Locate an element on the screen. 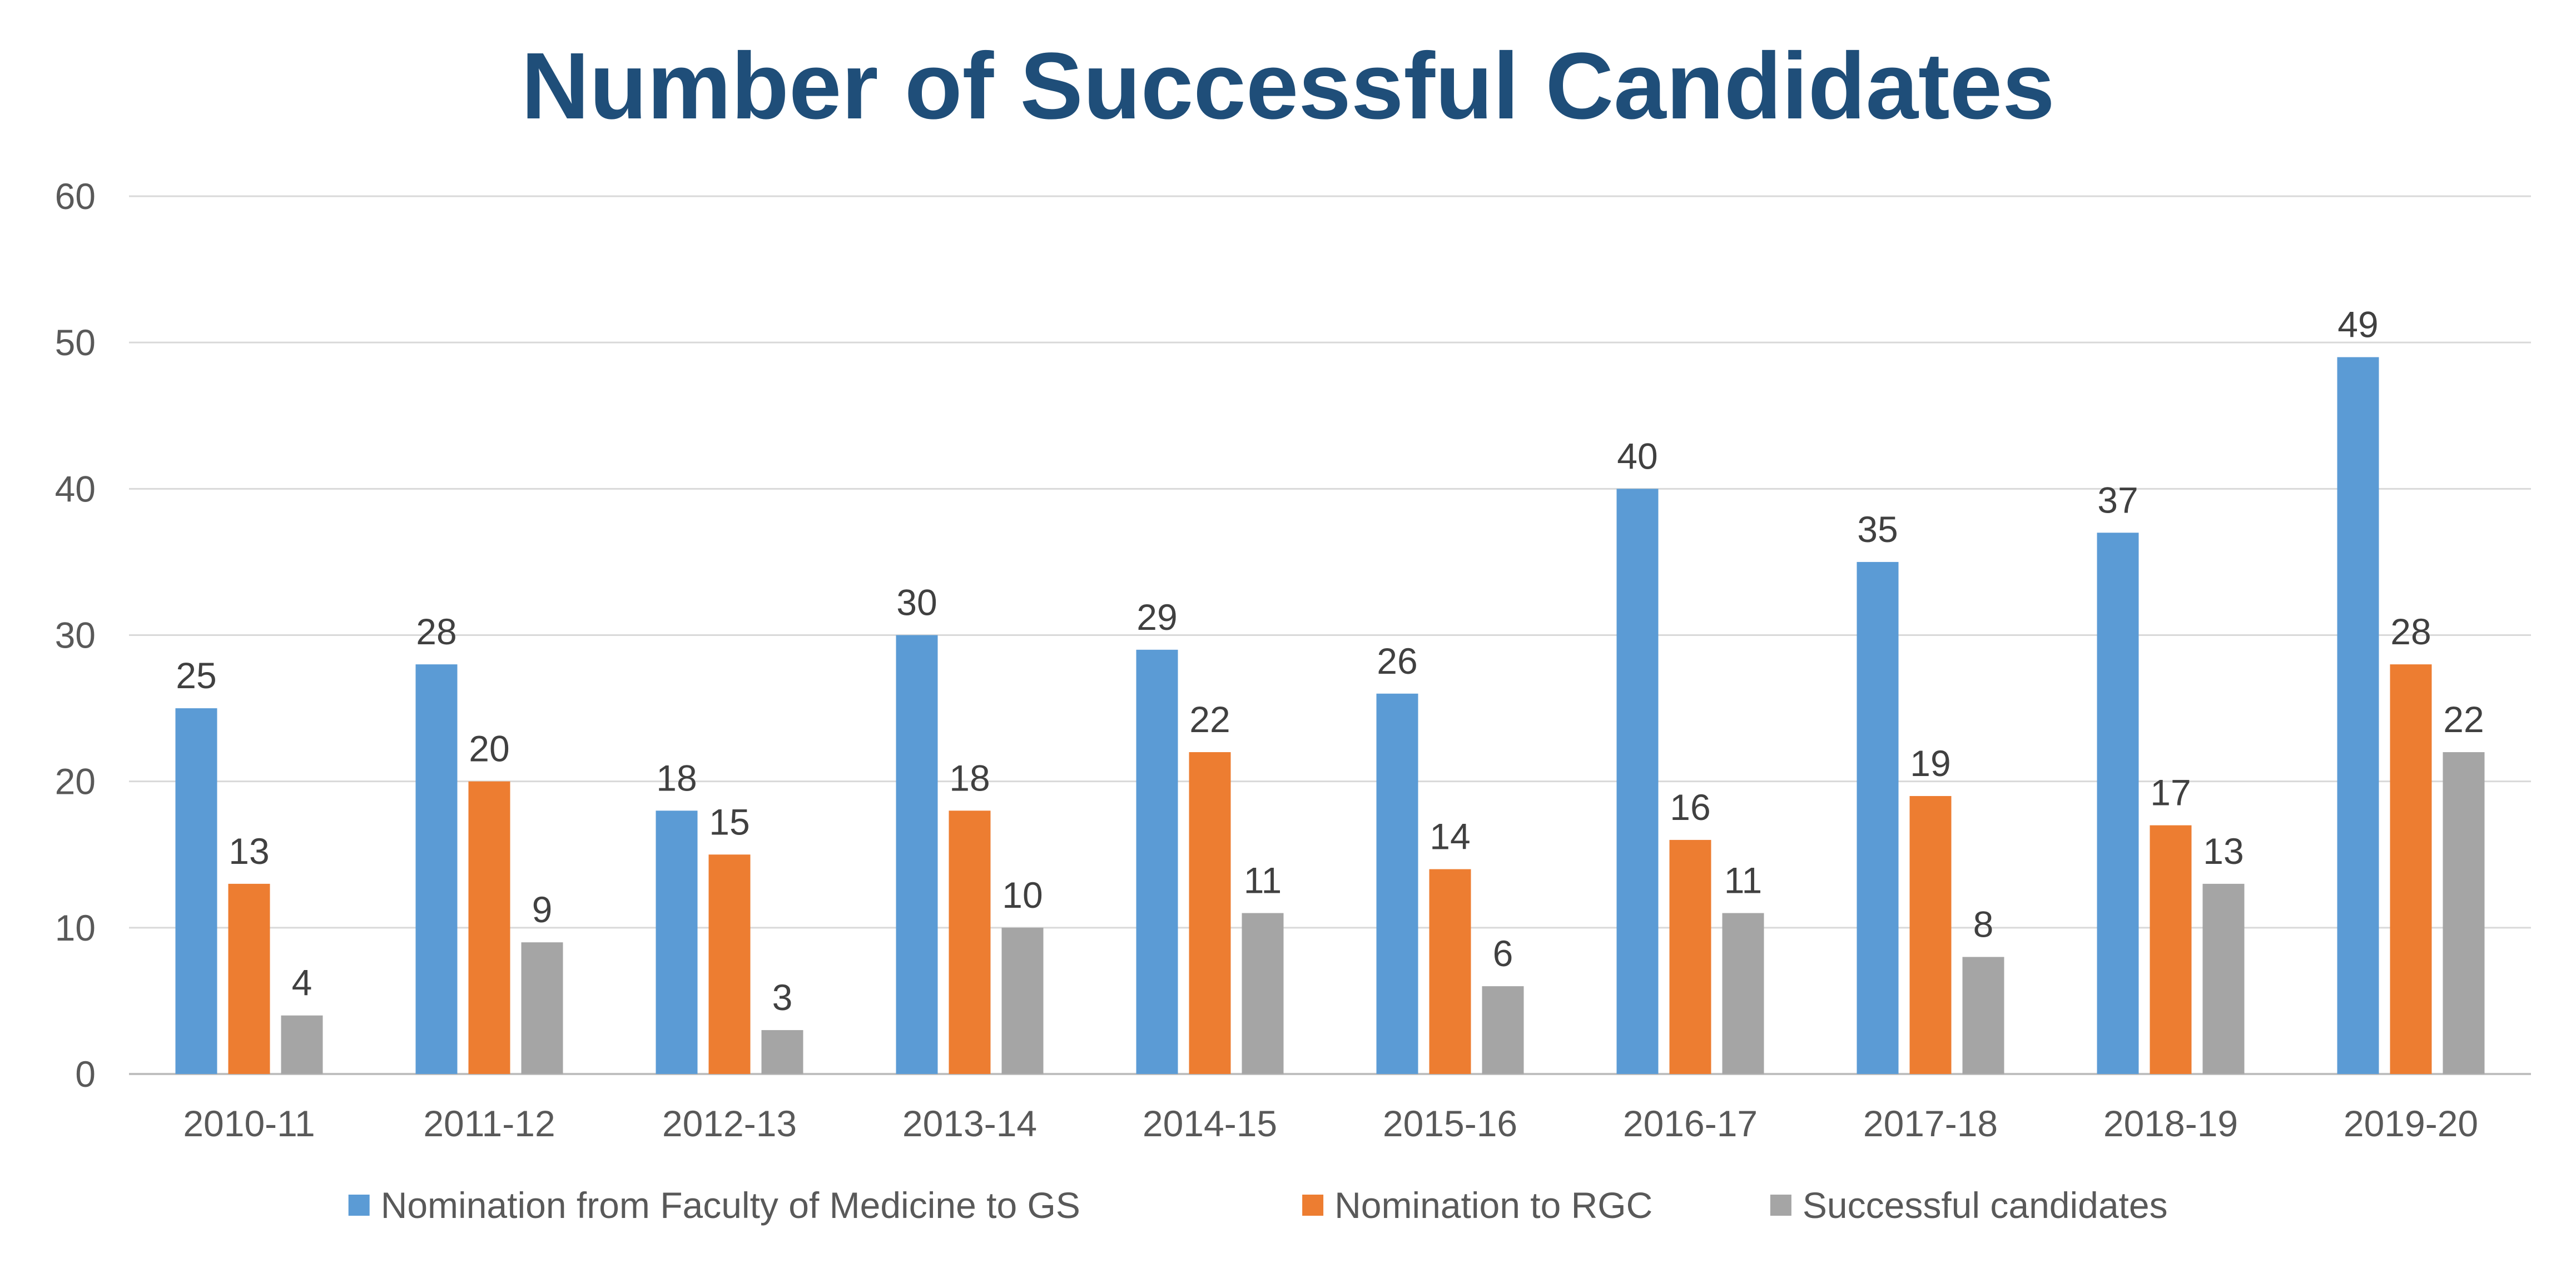  x-tick-label: 2012-13 is located at coordinates (729, 1123).